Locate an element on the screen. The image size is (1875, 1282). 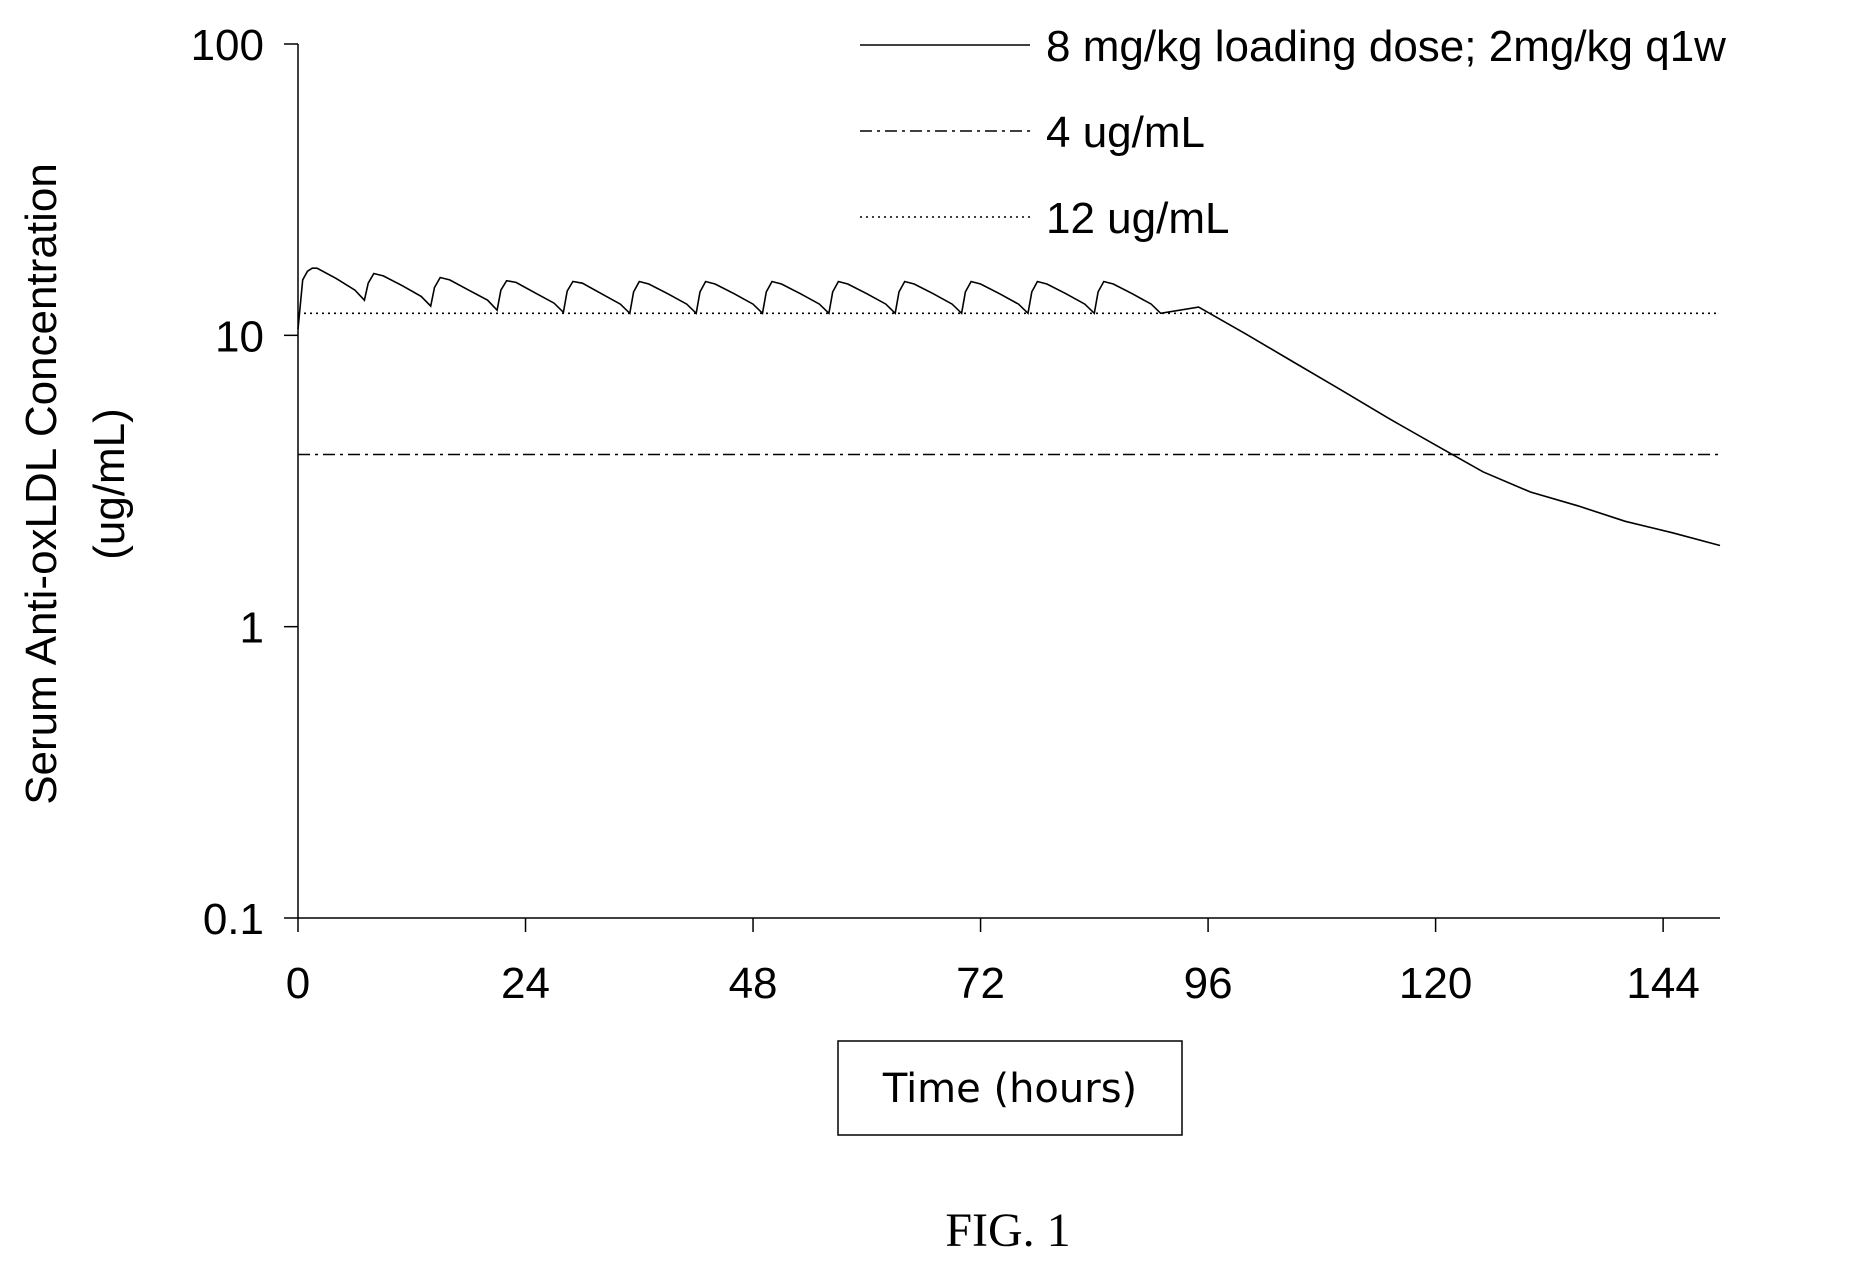
x-axis-label: Time (hours) is located at coordinates (1009, 1089).